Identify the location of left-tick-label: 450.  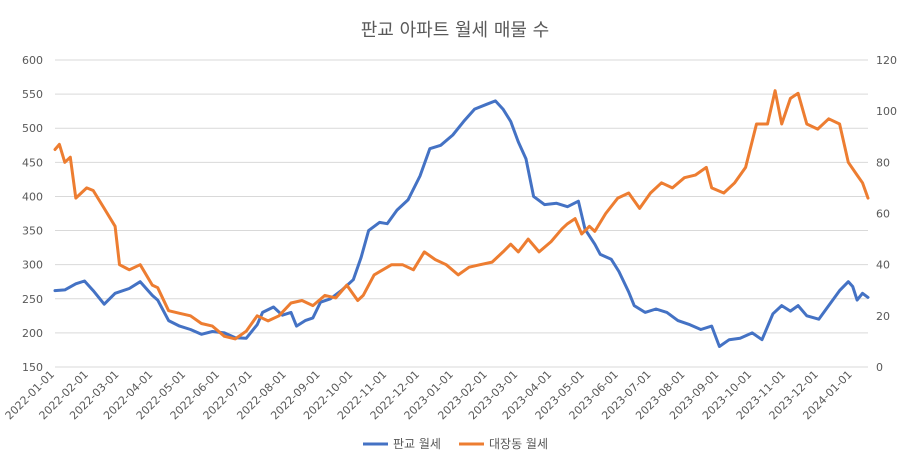
(32, 162).